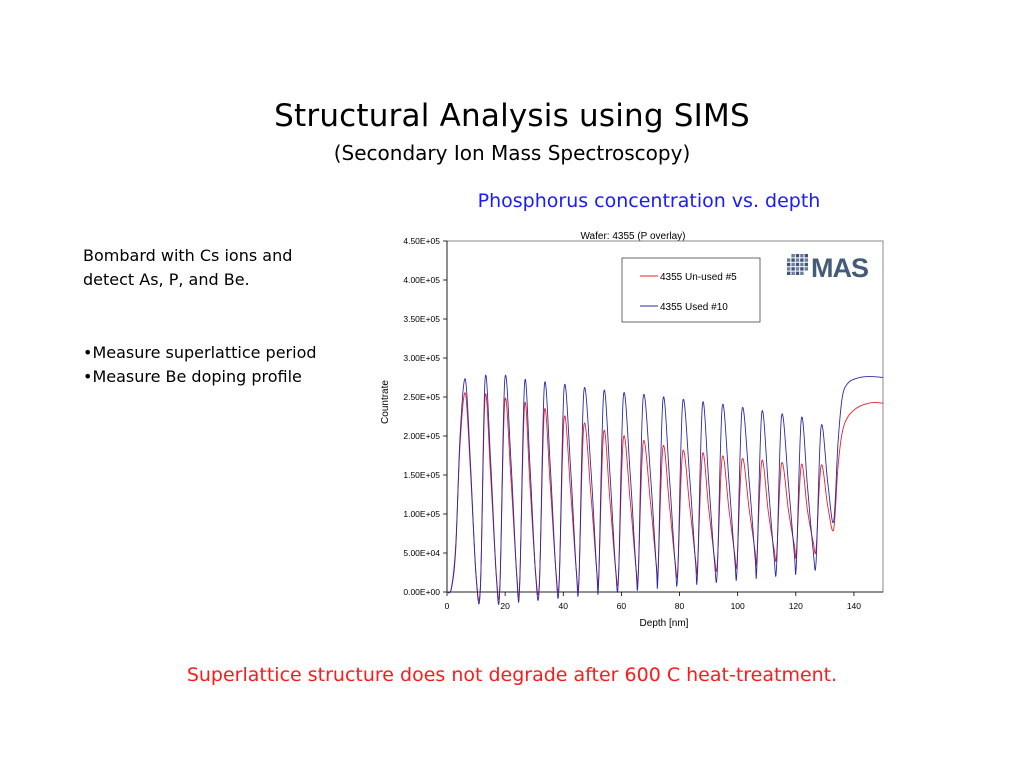 The height and width of the screenshot is (768, 1024). I want to click on series-group, so click(665, 490).